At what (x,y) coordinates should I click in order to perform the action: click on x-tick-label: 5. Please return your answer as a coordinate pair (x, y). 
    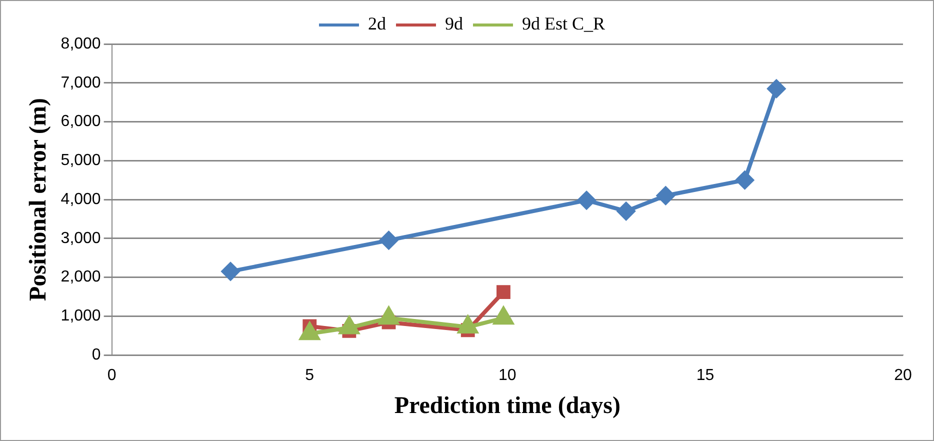
    Looking at the image, I should click on (309, 375).